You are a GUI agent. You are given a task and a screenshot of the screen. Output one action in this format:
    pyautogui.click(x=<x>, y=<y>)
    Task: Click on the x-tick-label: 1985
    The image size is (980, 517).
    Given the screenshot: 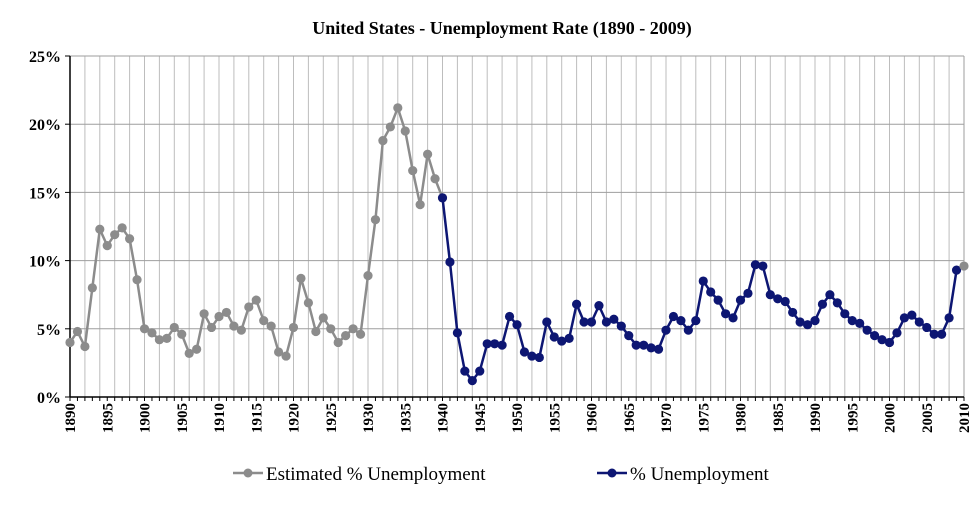 What is the action you would take?
    pyautogui.click(x=779, y=418)
    